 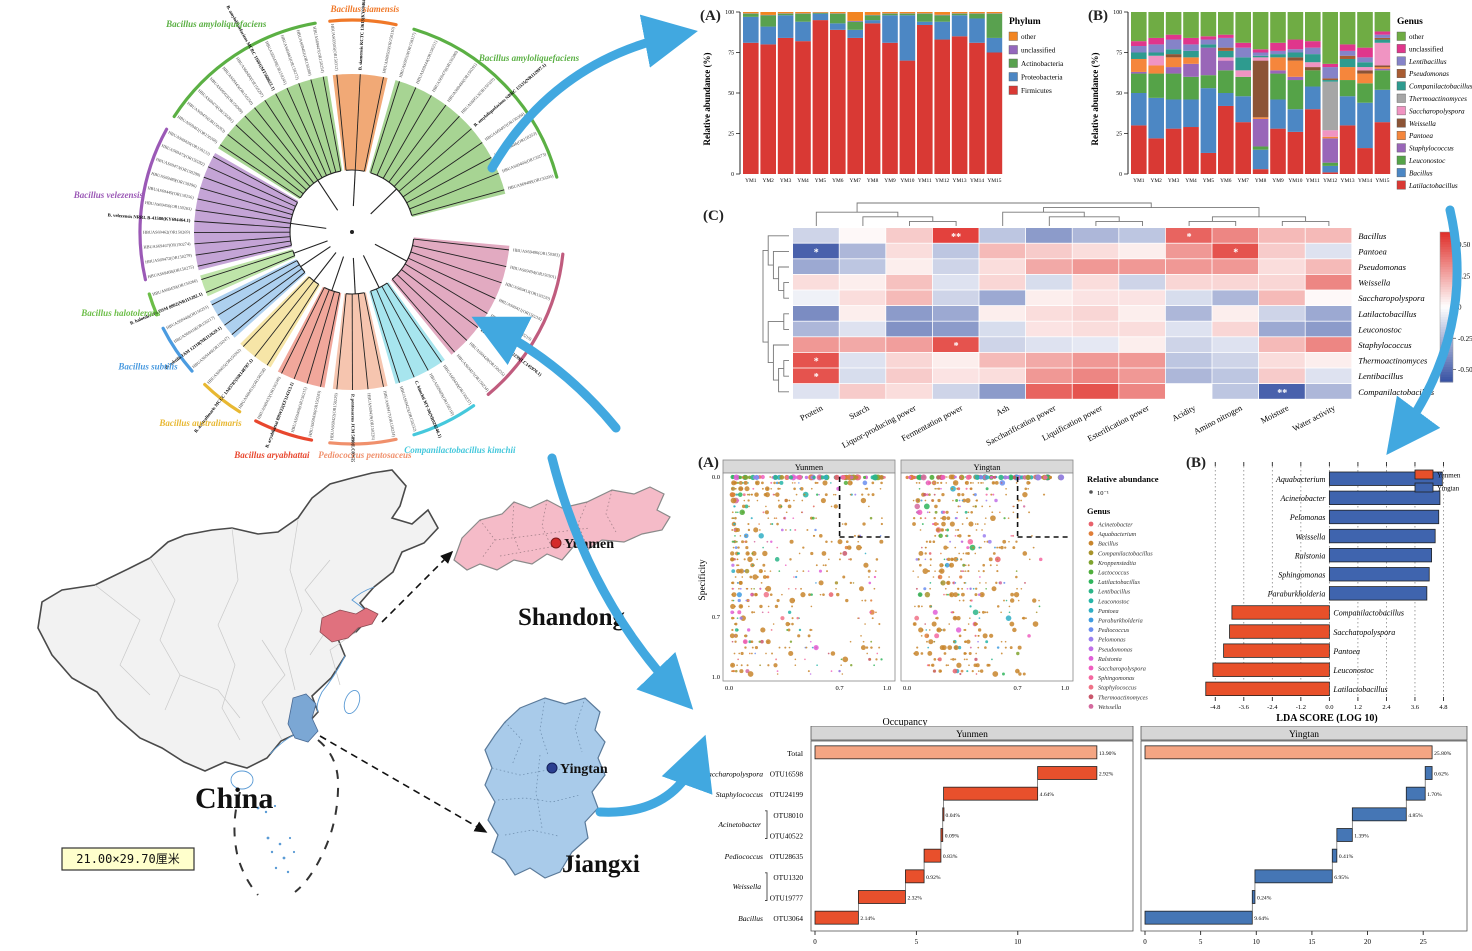 I want to click on legend-label: Firmicutes, so click(x=1036, y=91).